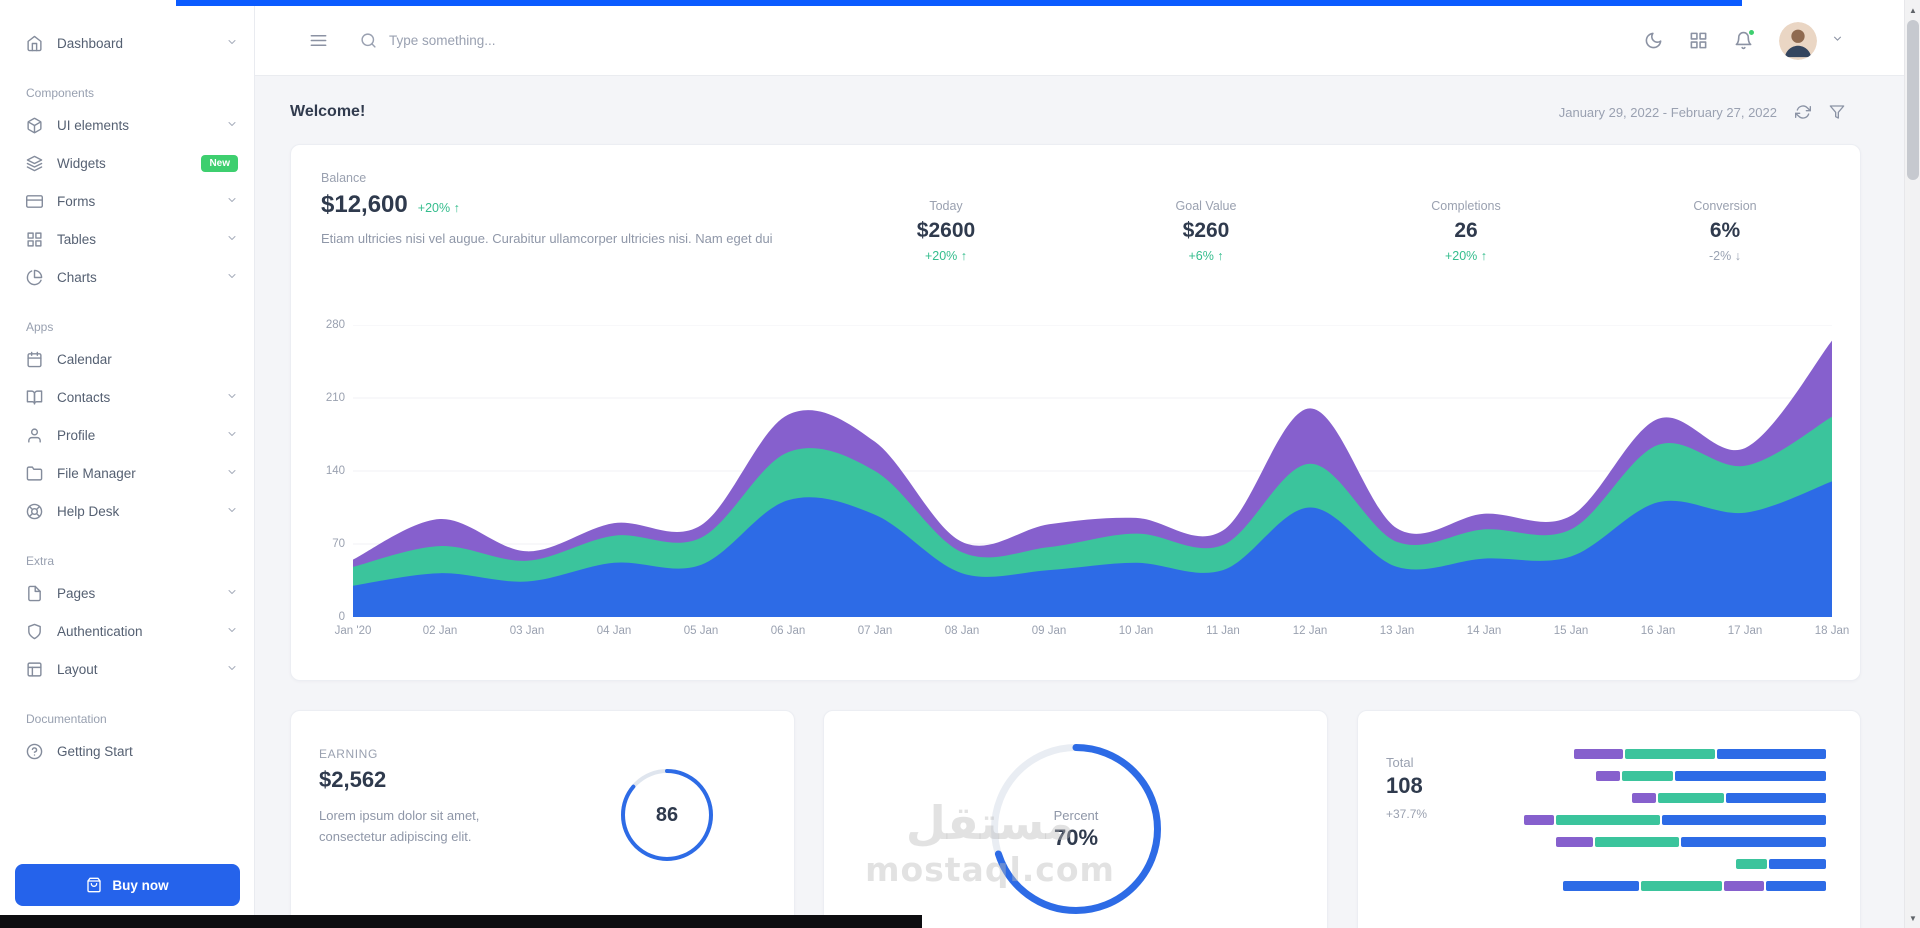 This screenshot has width=1920, height=928. Describe the element at coordinates (34, 397) in the screenshot. I see `book-icon` at that location.